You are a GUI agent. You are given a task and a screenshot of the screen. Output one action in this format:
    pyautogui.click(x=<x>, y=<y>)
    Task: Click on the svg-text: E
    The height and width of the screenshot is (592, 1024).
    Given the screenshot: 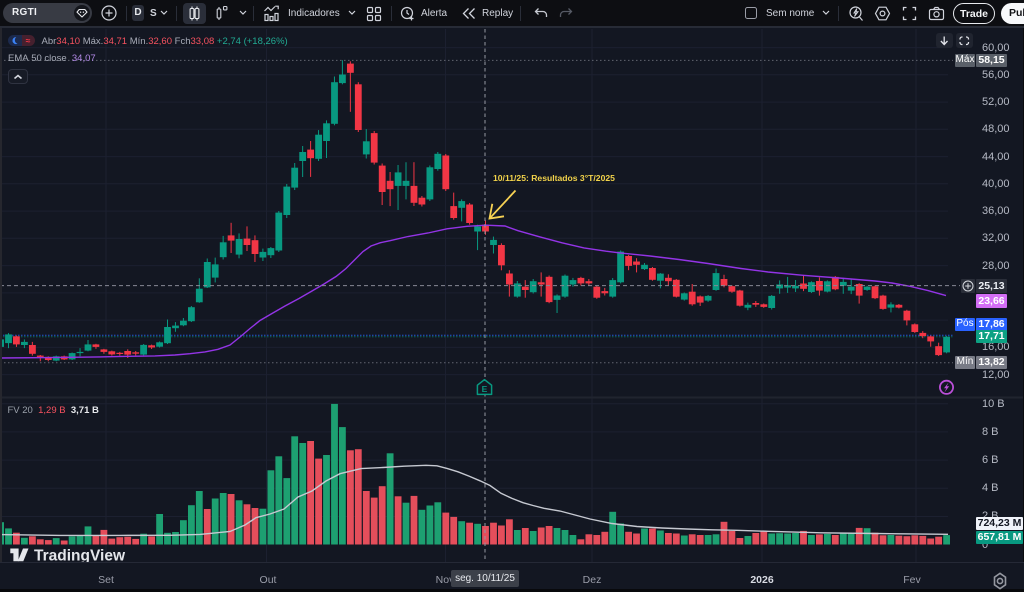 What is the action you would take?
    pyautogui.click(x=485, y=389)
    